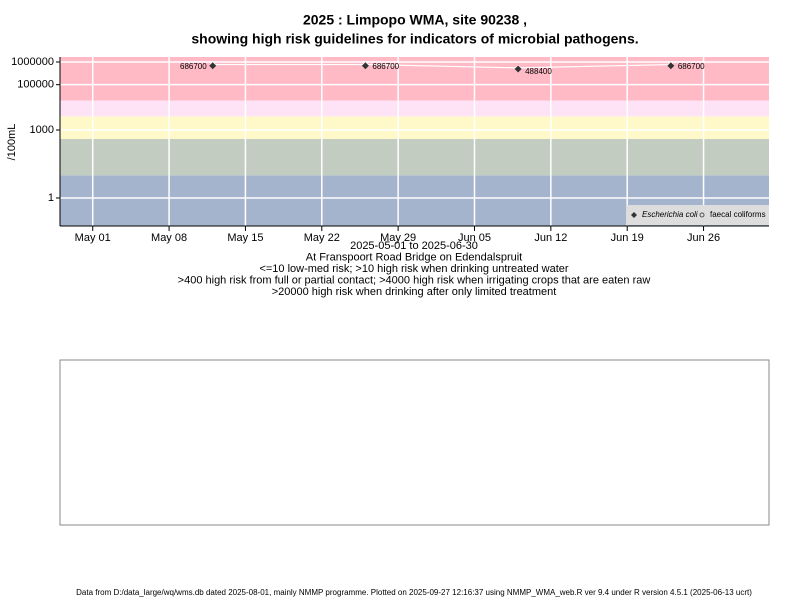  I want to click on y-tick-label: 1, so click(51, 198).